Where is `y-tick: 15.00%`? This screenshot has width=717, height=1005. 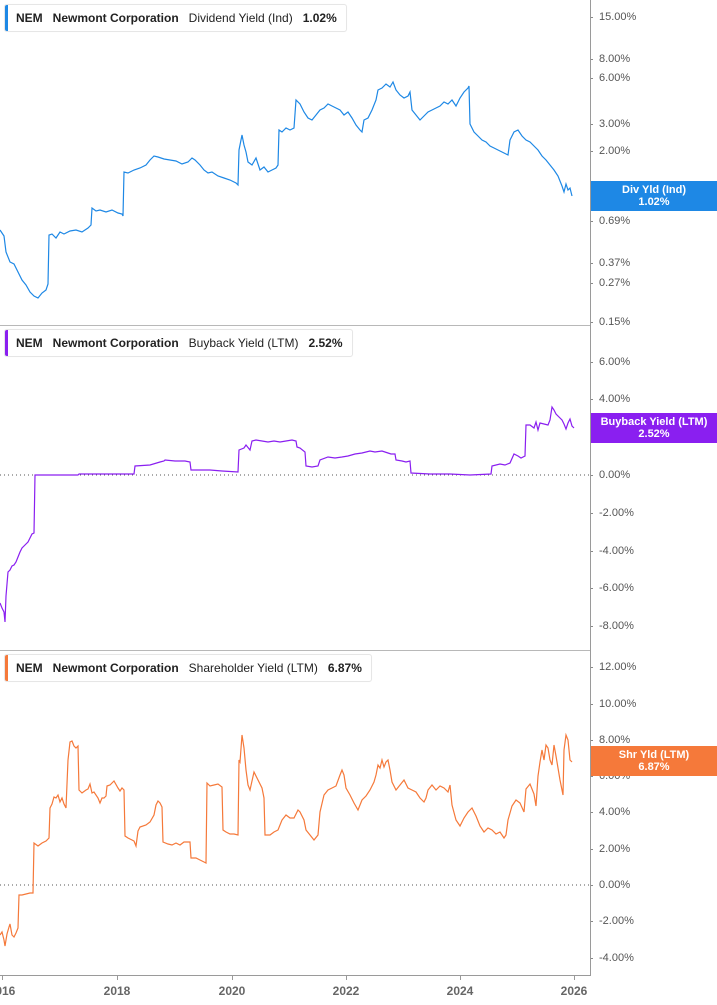 y-tick: 15.00% is located at coordinates (613, 17).